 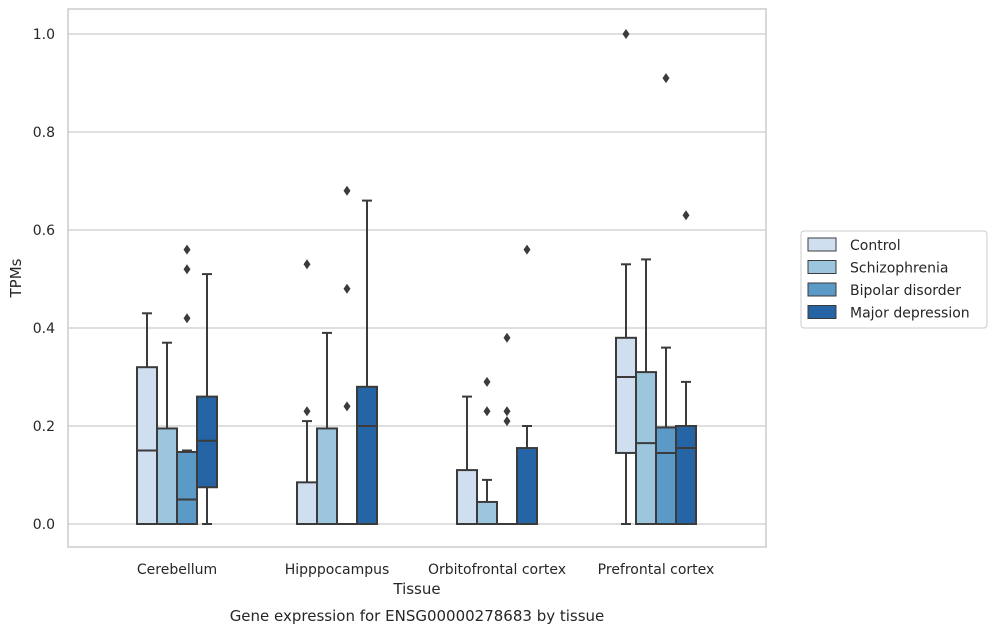 I want to click on y-tick-label: 0.8, so click(x=44, y=133).